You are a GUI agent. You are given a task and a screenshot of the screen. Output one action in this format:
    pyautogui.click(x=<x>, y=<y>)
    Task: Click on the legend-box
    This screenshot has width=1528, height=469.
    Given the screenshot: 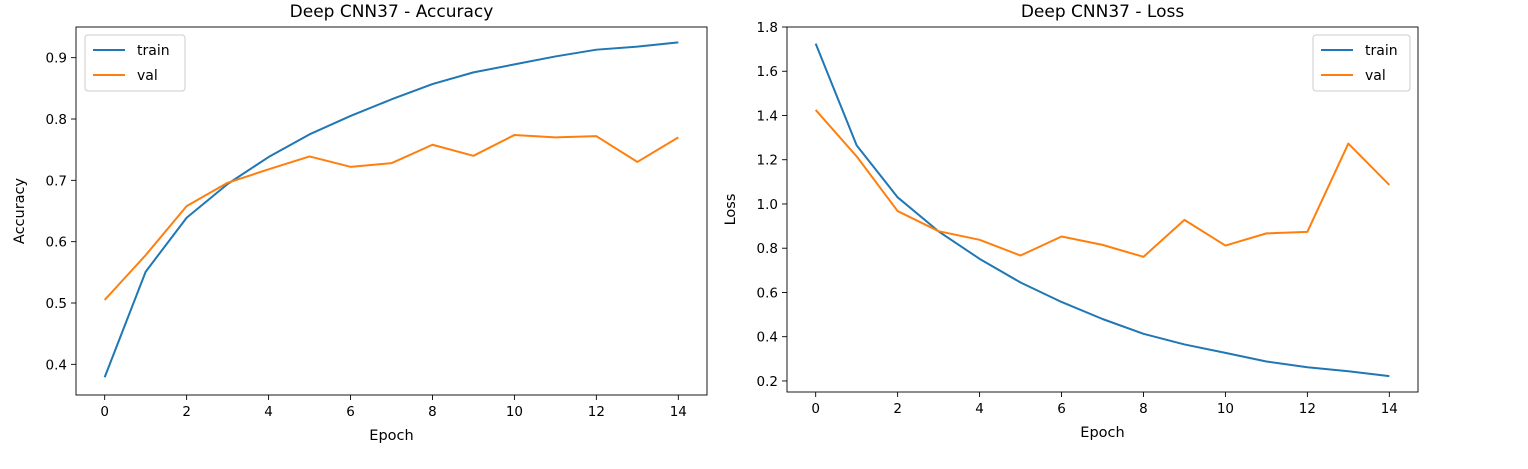 What is the action you would take?
    pyautogui.click(x=135, y=63)
    